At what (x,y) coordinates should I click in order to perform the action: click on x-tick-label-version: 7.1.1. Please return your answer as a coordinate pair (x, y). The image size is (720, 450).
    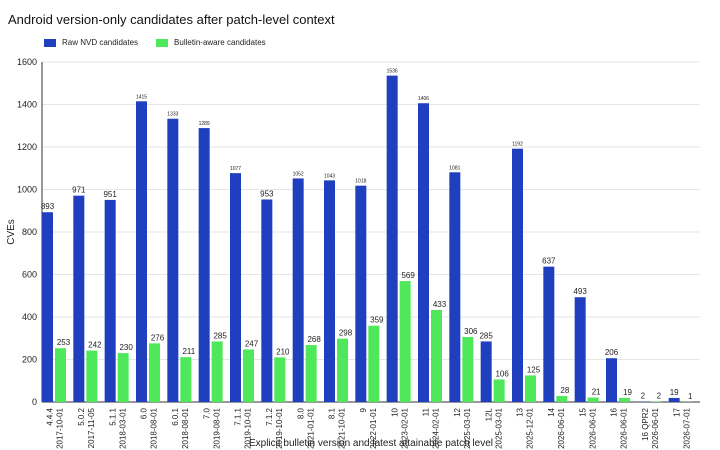
    Looking at the image, I should click on (238, 416).